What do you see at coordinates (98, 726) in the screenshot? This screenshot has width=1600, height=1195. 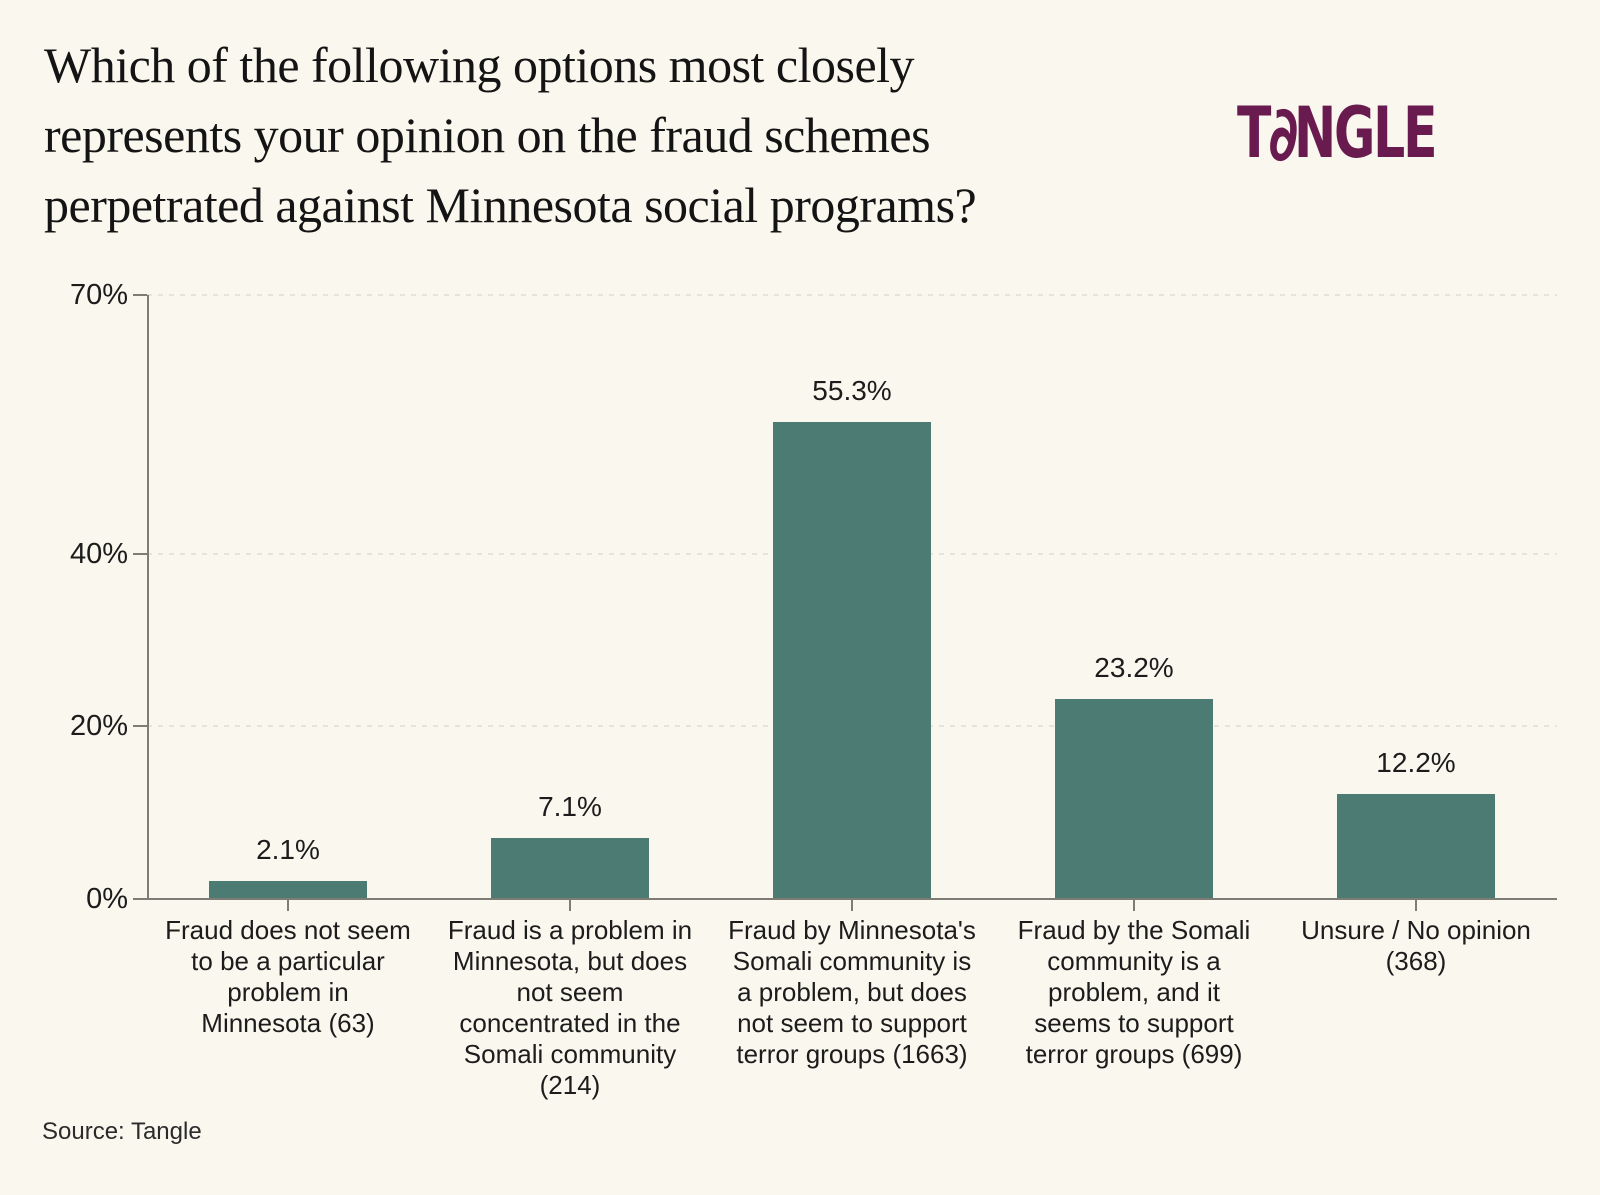 I see `y-axis-label-20%: 20%` at bounding box center [98, 726].